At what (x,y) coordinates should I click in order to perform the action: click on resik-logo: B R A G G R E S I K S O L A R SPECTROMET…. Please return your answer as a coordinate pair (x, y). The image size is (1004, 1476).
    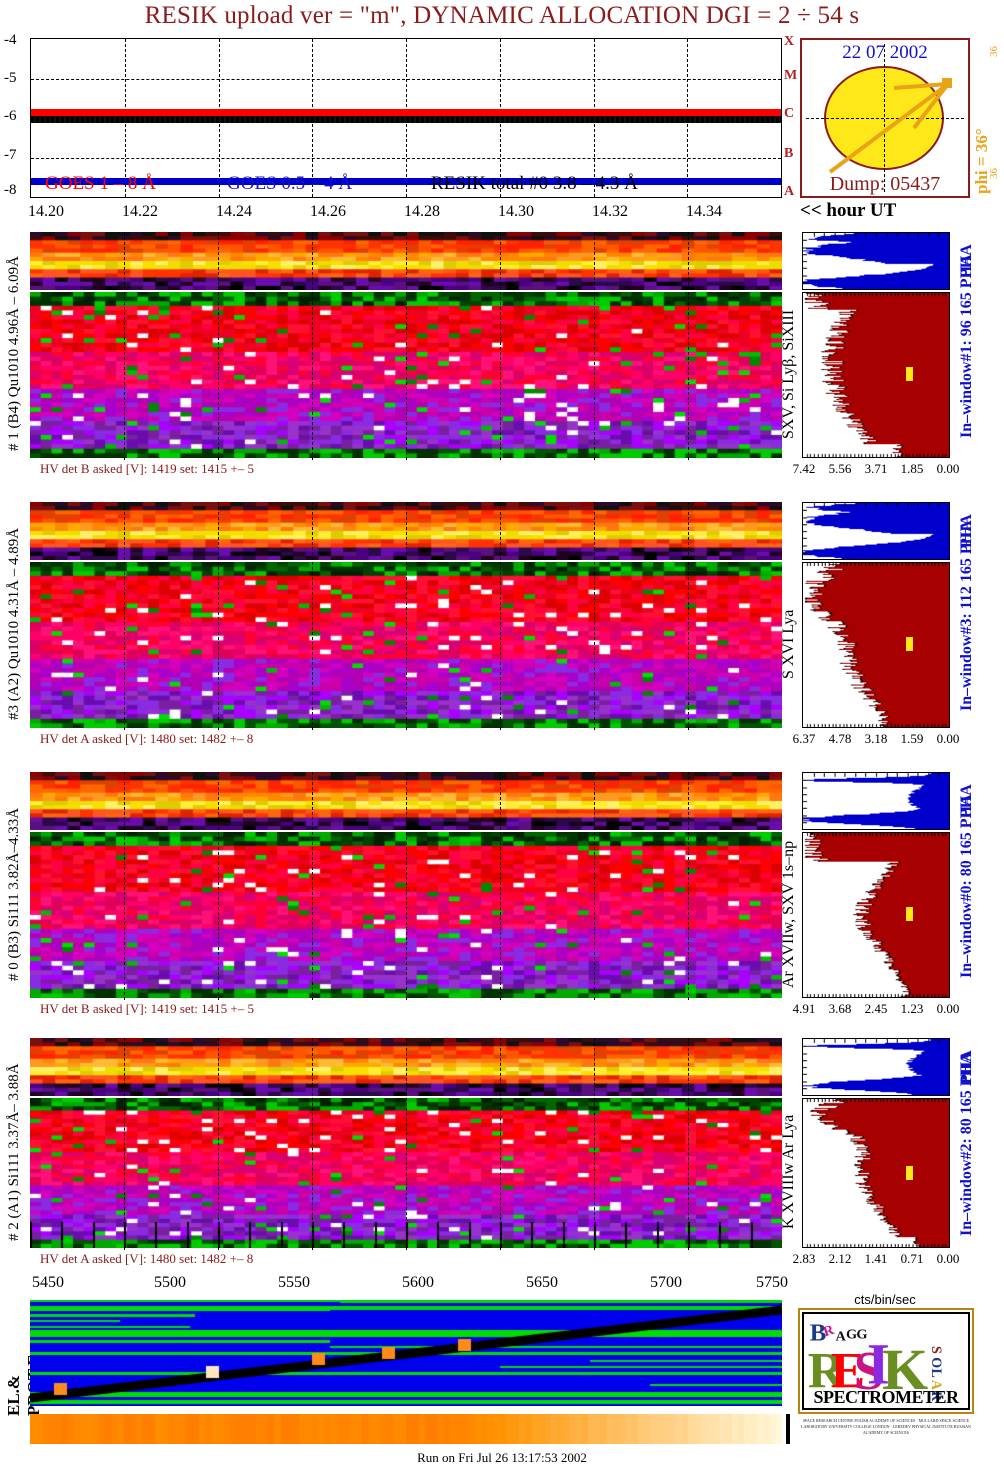
    Looking at the image, I should click on (886, 1361).